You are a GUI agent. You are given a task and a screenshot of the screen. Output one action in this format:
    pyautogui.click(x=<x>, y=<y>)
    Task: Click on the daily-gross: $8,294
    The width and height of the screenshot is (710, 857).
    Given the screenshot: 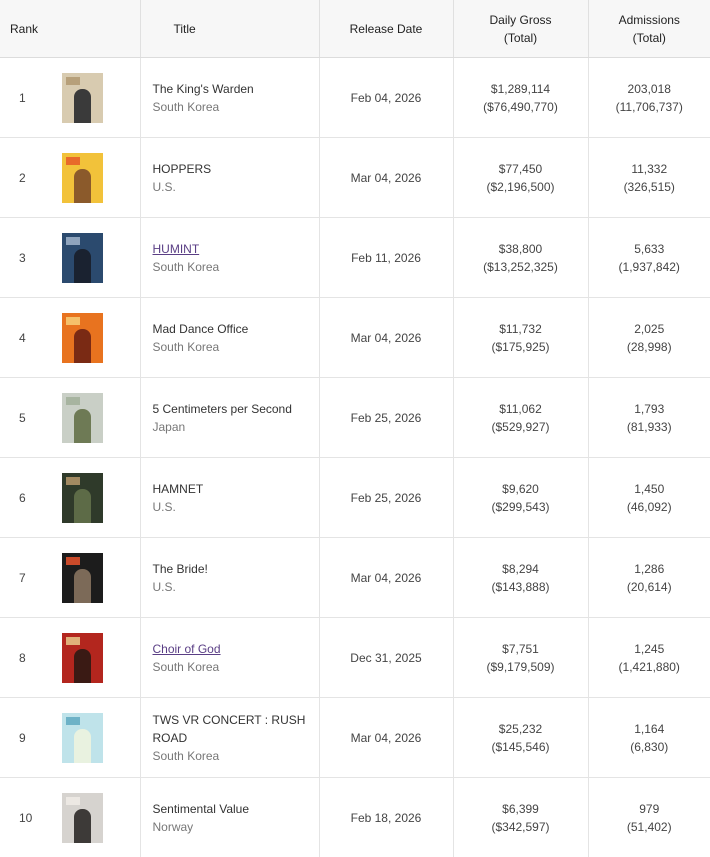 What is the action you would take?
    pyautogui.click(x=521, y=569)
    